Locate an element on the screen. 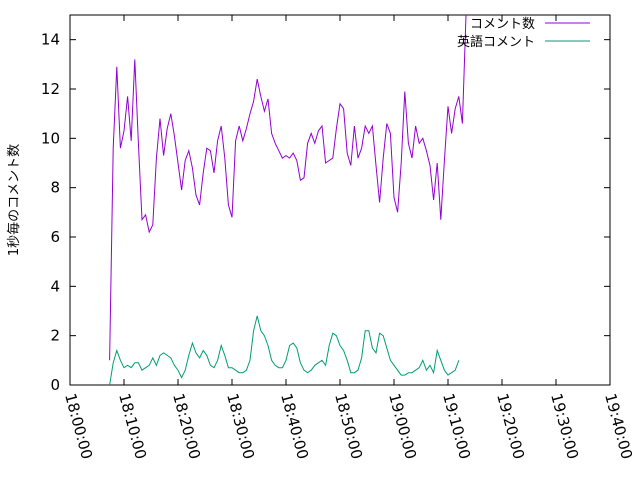 Image resolution: width=640 pixels, height=480 pixels. x-tick-label: 18:40:00 is located at coordinates (294, 426).